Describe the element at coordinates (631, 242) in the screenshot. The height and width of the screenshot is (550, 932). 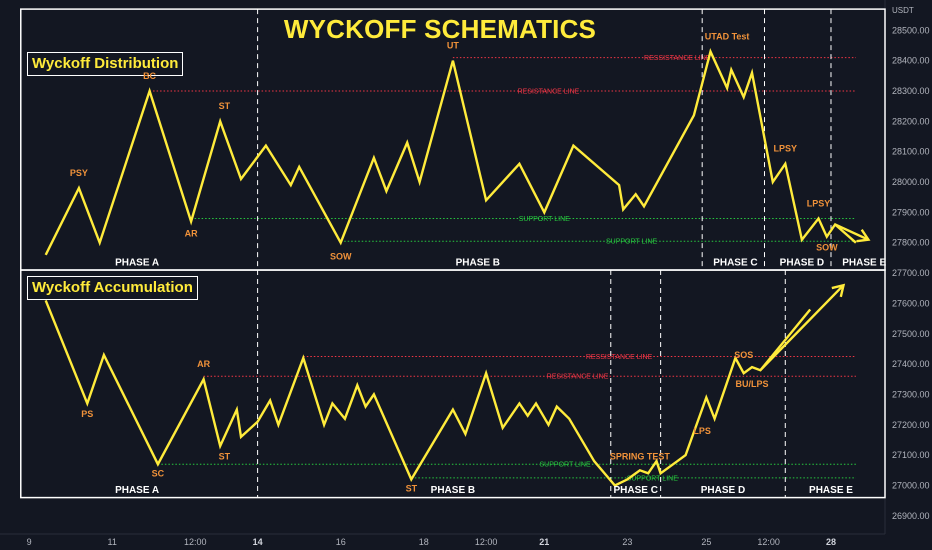
I see `level-label-4: SUPPORT LINE` at that location.